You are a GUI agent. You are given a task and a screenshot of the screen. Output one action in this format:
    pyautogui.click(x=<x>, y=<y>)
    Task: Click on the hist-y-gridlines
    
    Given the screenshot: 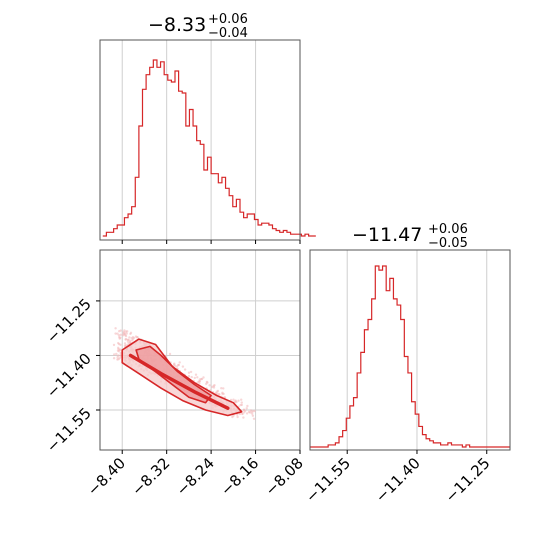 What is the action you would take?
    pyautogui.click(x=417, y=350)
    